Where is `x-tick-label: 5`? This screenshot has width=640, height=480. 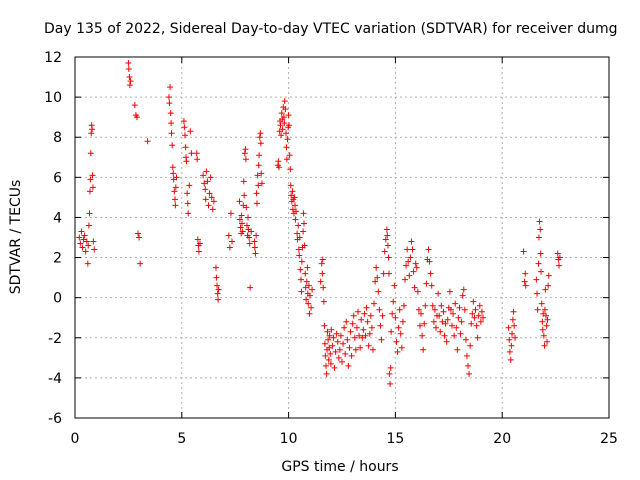 x-tick-label: 5 is located at coordinates (181, 439).